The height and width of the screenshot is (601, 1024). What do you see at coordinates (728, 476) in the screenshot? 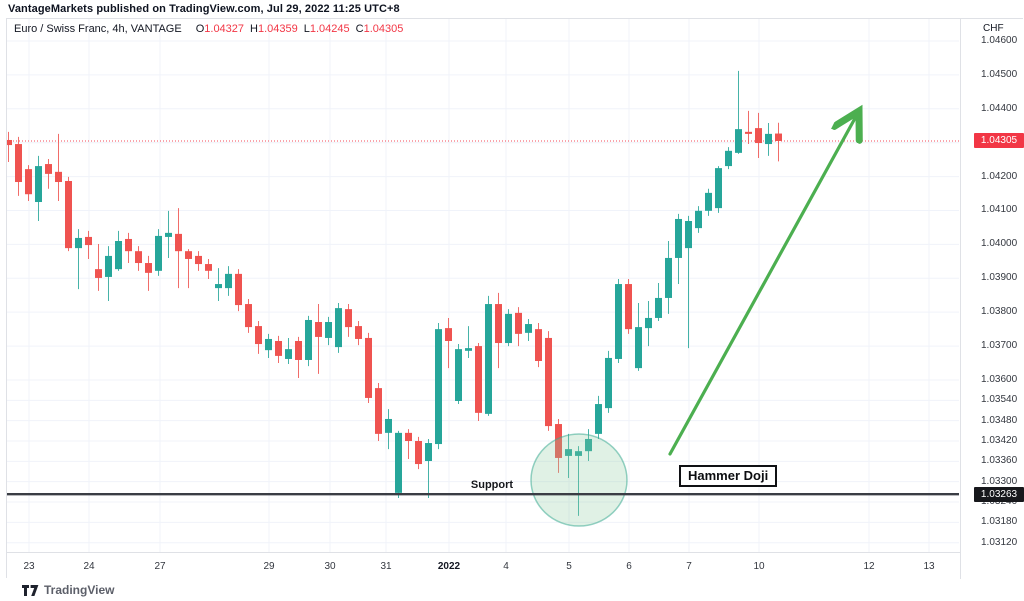
I see `hammer-doji-callout: Hammer Doji` at bounding box center [728, 476].